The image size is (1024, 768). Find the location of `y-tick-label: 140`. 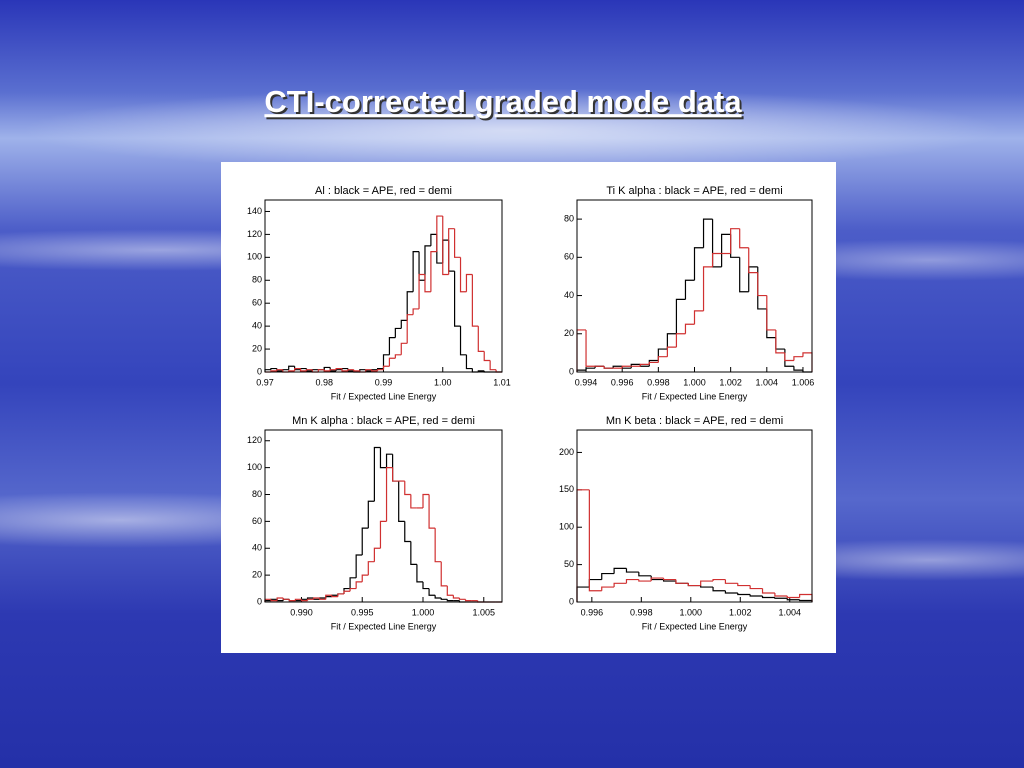

y-tick-label: 140 is located at coordinates (254, 211).